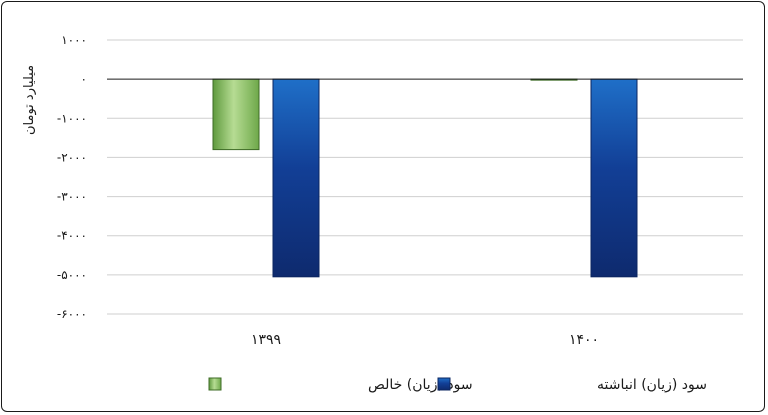 This screenshot has height=415, width=768. I want to click on legend: سود (زیان) خالص سود (زیان) انباشته, so click(457, 385).